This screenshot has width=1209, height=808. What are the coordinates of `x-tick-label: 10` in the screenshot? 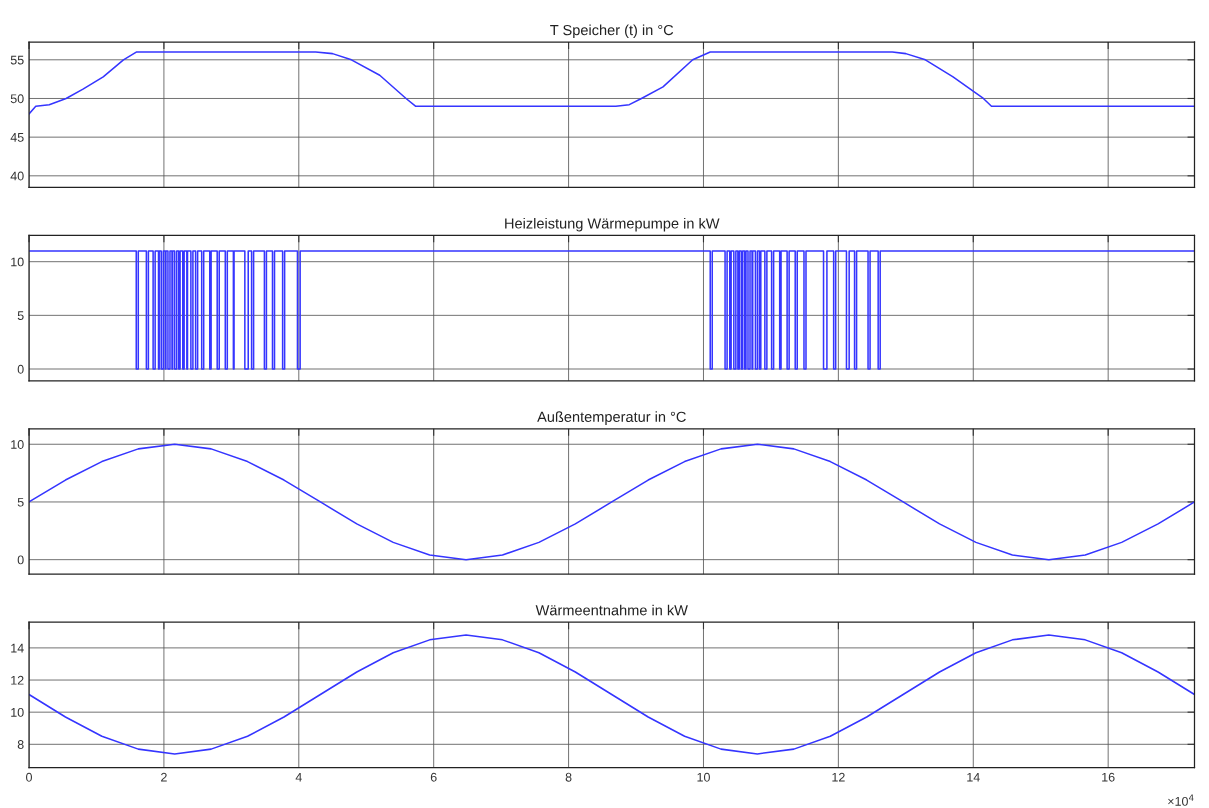 It's located at (703, 777).